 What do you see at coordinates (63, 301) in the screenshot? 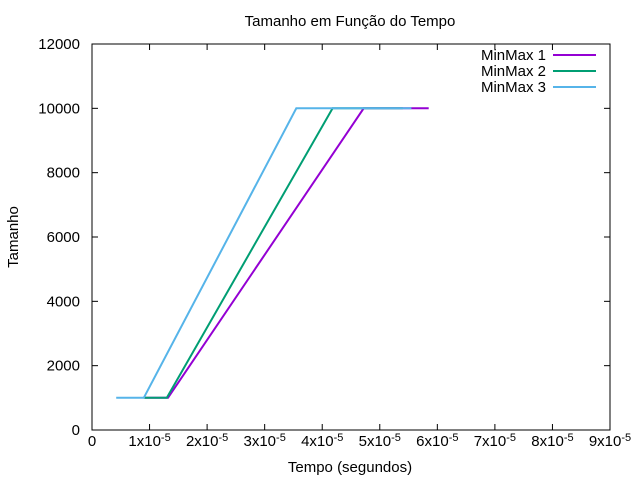
I see `y-tick-label: 4000` at bounding box center [63, 301].